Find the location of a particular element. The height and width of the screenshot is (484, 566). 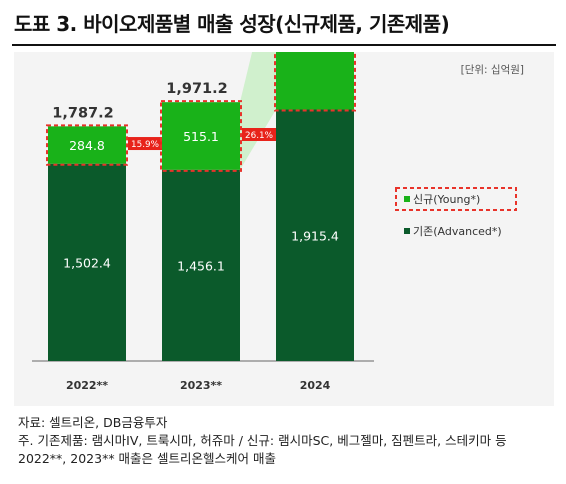

title-rule is located at coordinates (284, 45).